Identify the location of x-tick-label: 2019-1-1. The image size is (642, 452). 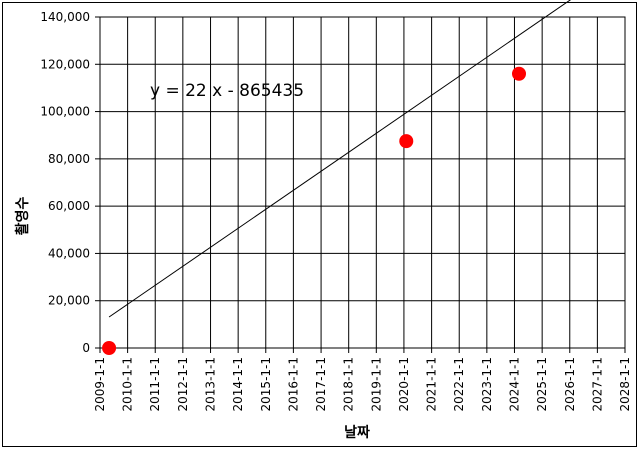
(376, 384).